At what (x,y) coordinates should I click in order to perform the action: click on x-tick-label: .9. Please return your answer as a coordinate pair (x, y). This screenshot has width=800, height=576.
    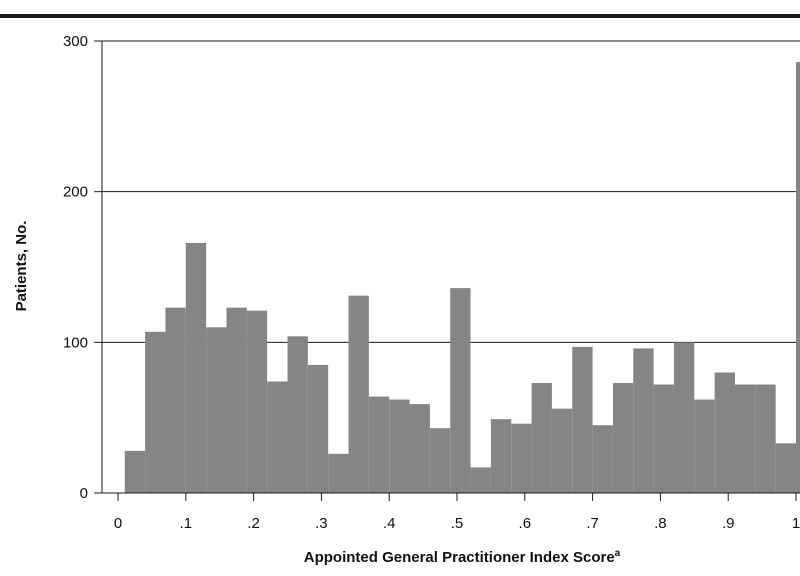
    Looking at the image, I should click on (728, 523).